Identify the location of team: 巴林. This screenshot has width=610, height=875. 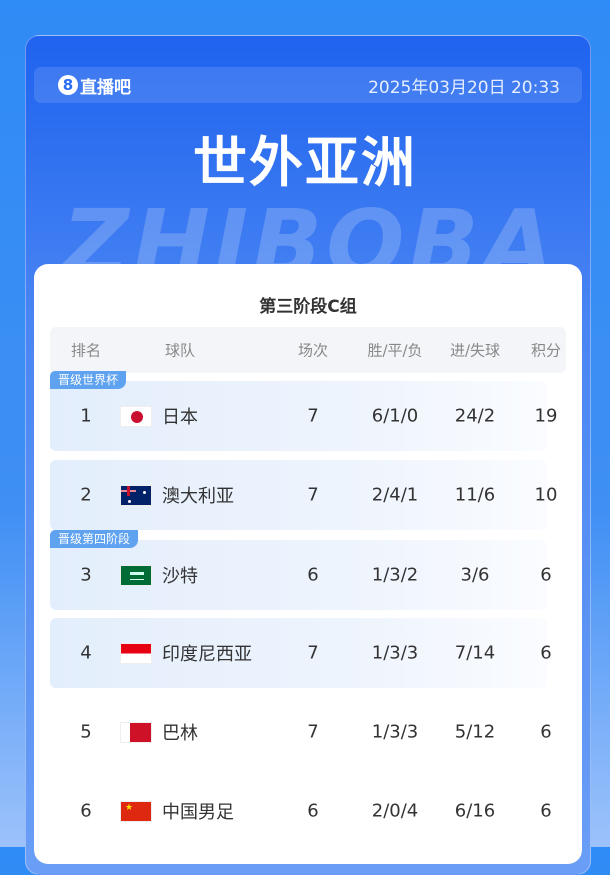
(215, 732).